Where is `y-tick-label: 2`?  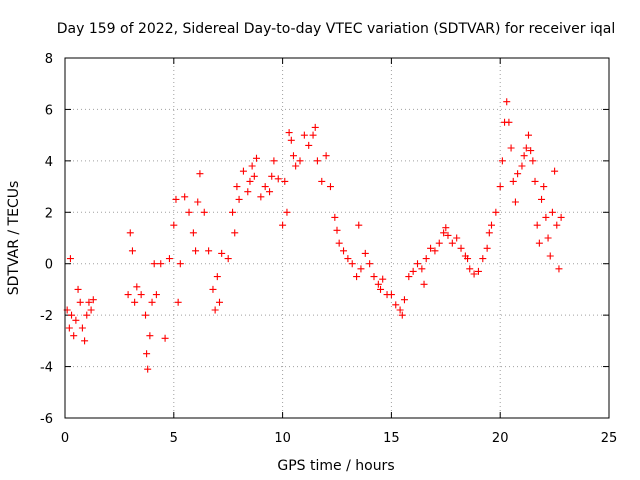
y-tick-label: 2 is located at coordinates (49, 213).